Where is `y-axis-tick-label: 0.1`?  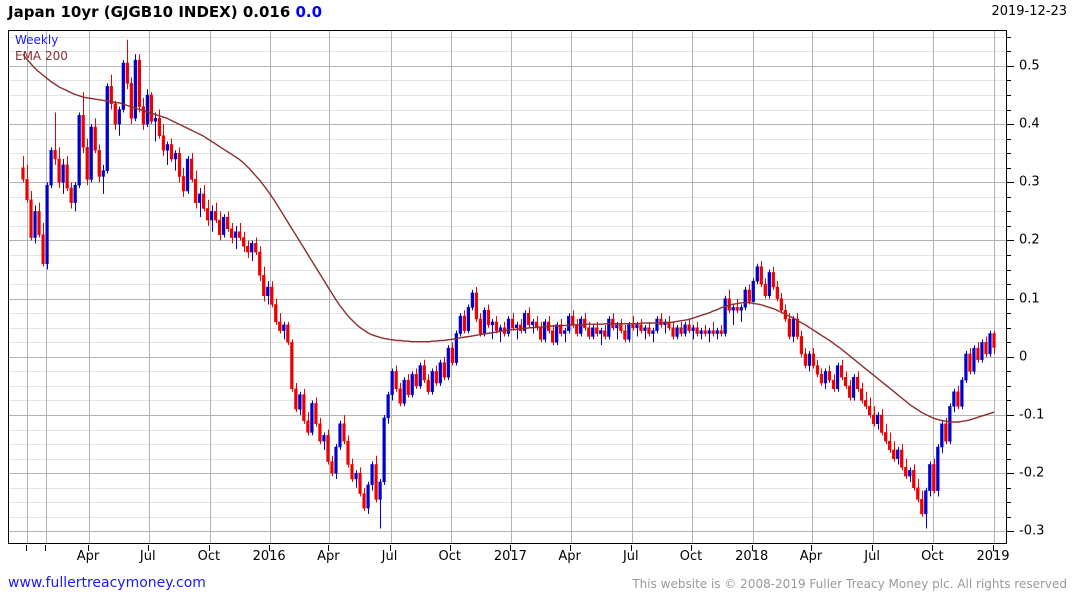
y-axis-tick-label: 0.1 is located at coordinates (1029, 299).